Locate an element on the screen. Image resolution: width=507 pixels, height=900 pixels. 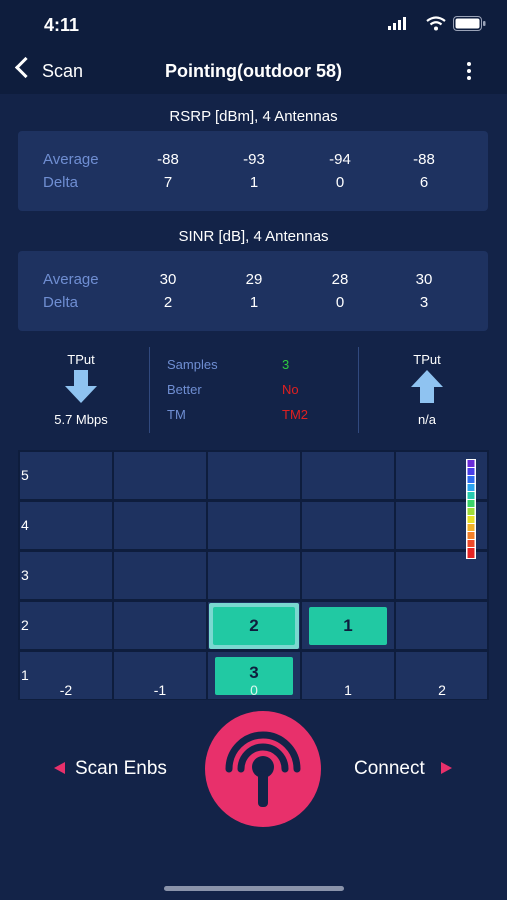
nav-bar is located at coordinates (253, 71).